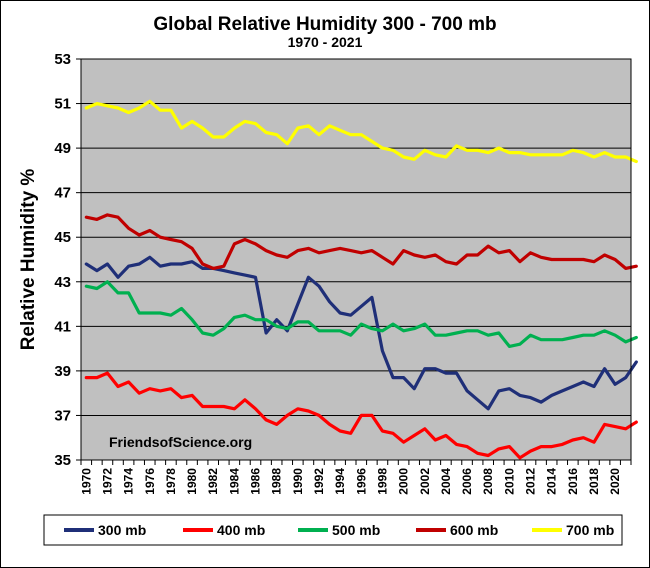  Describe the element at coordinates (325, 42) in the screenshot. I see `chart-subtitle: 1970 - 2021` at that location.